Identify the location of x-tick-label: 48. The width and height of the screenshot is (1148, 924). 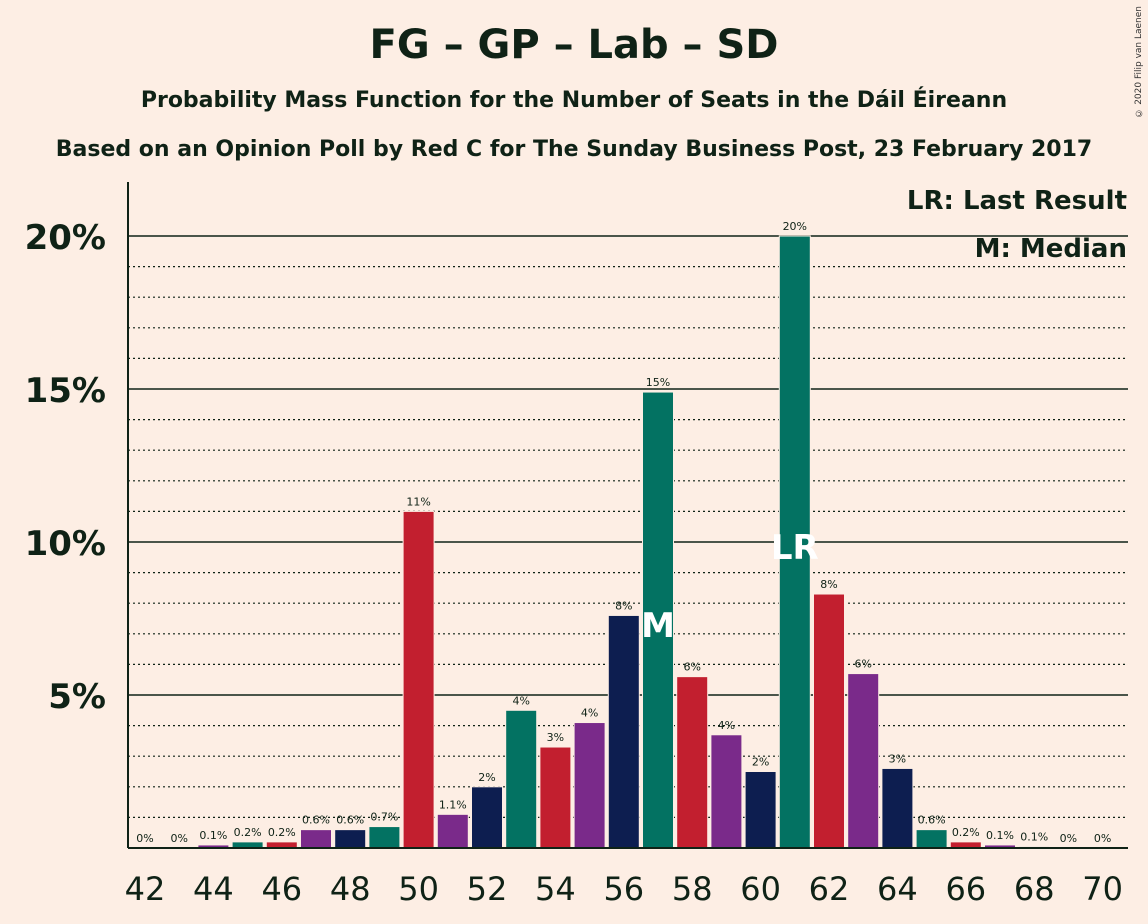
(350, 889).